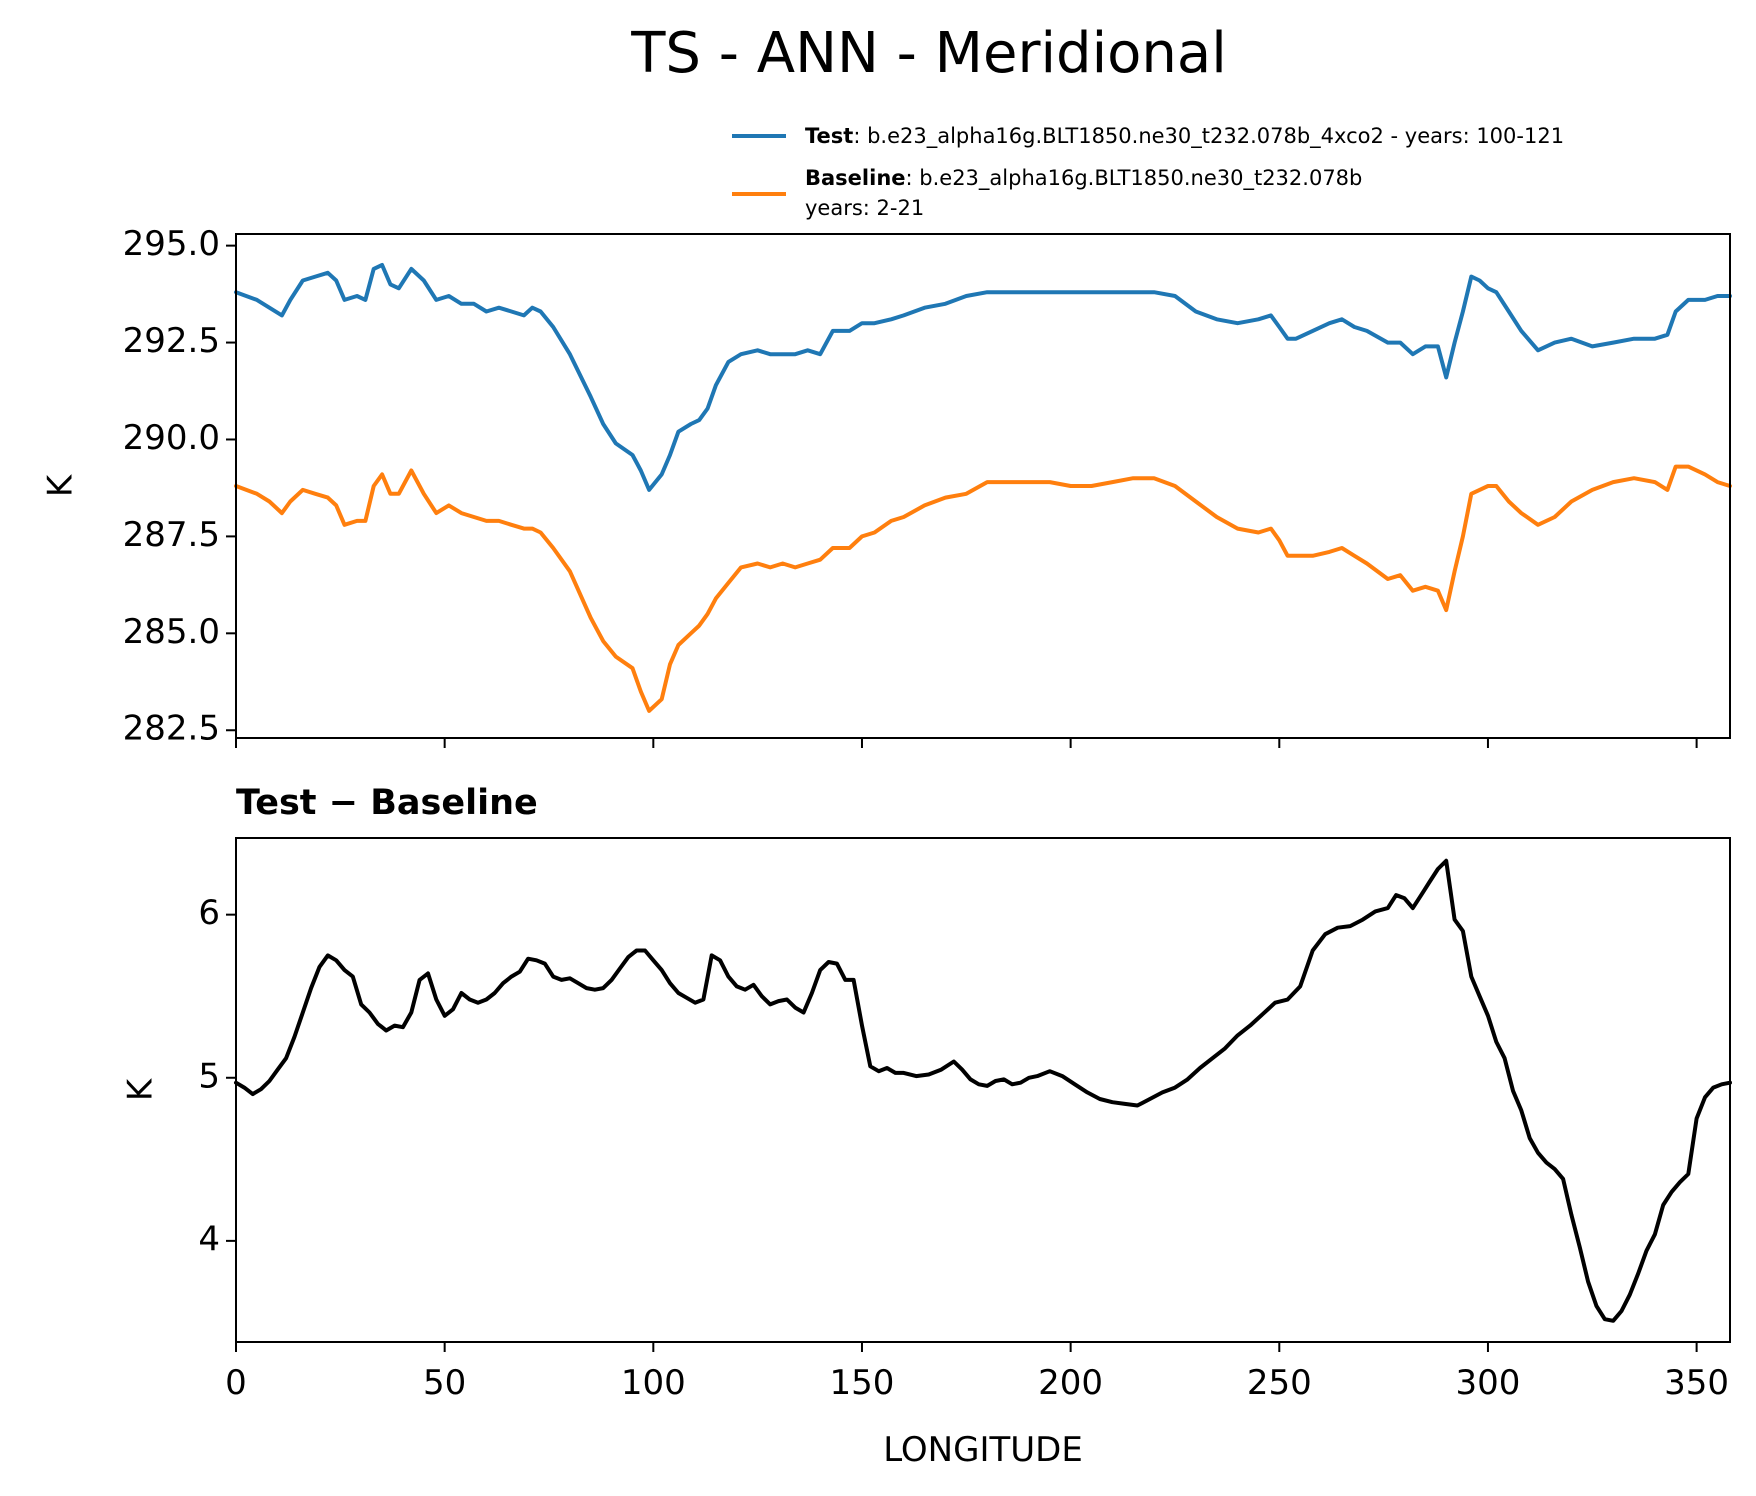  I want to click on bottom-x-tick-label: 0, so click(236, 1383).